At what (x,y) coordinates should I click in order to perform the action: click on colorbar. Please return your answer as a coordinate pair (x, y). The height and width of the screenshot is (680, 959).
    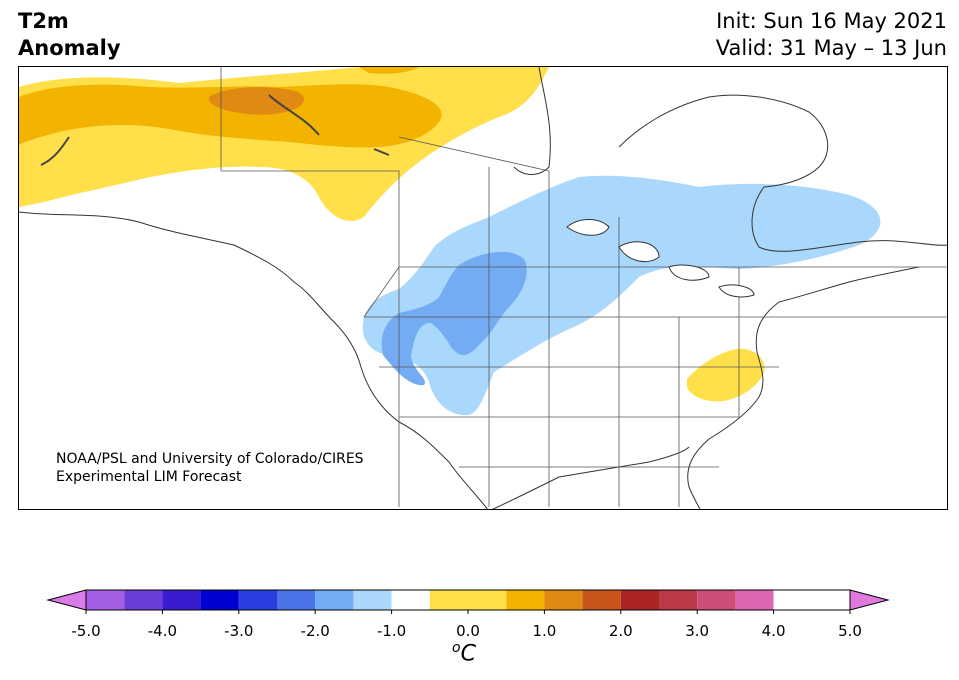
    Looking at the image, I should click on (468, 601).